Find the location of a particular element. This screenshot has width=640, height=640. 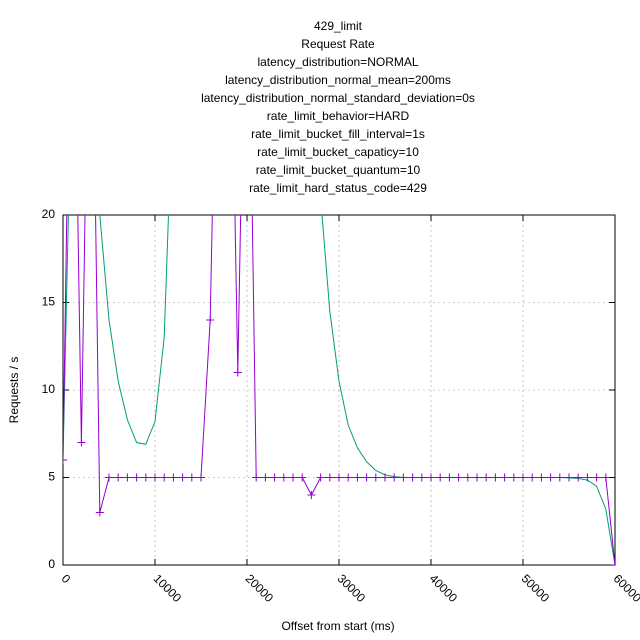

x-tick-label: 50000 is located at coordinates (536, 588).